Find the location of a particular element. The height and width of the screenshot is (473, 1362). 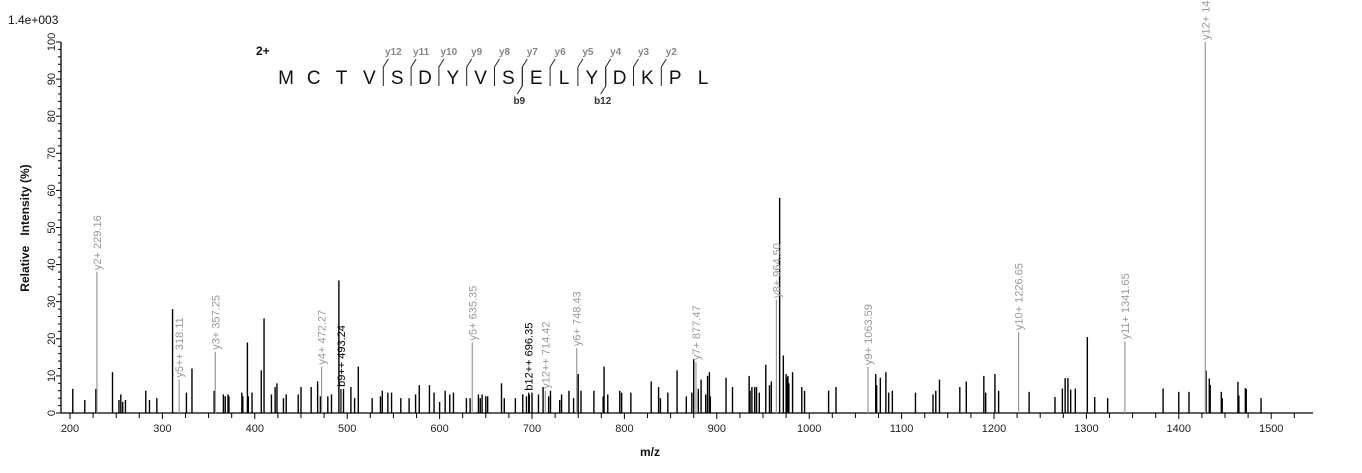

annotated-peak-label: y9+ 1063.59 is located at coordinates (869, 334).